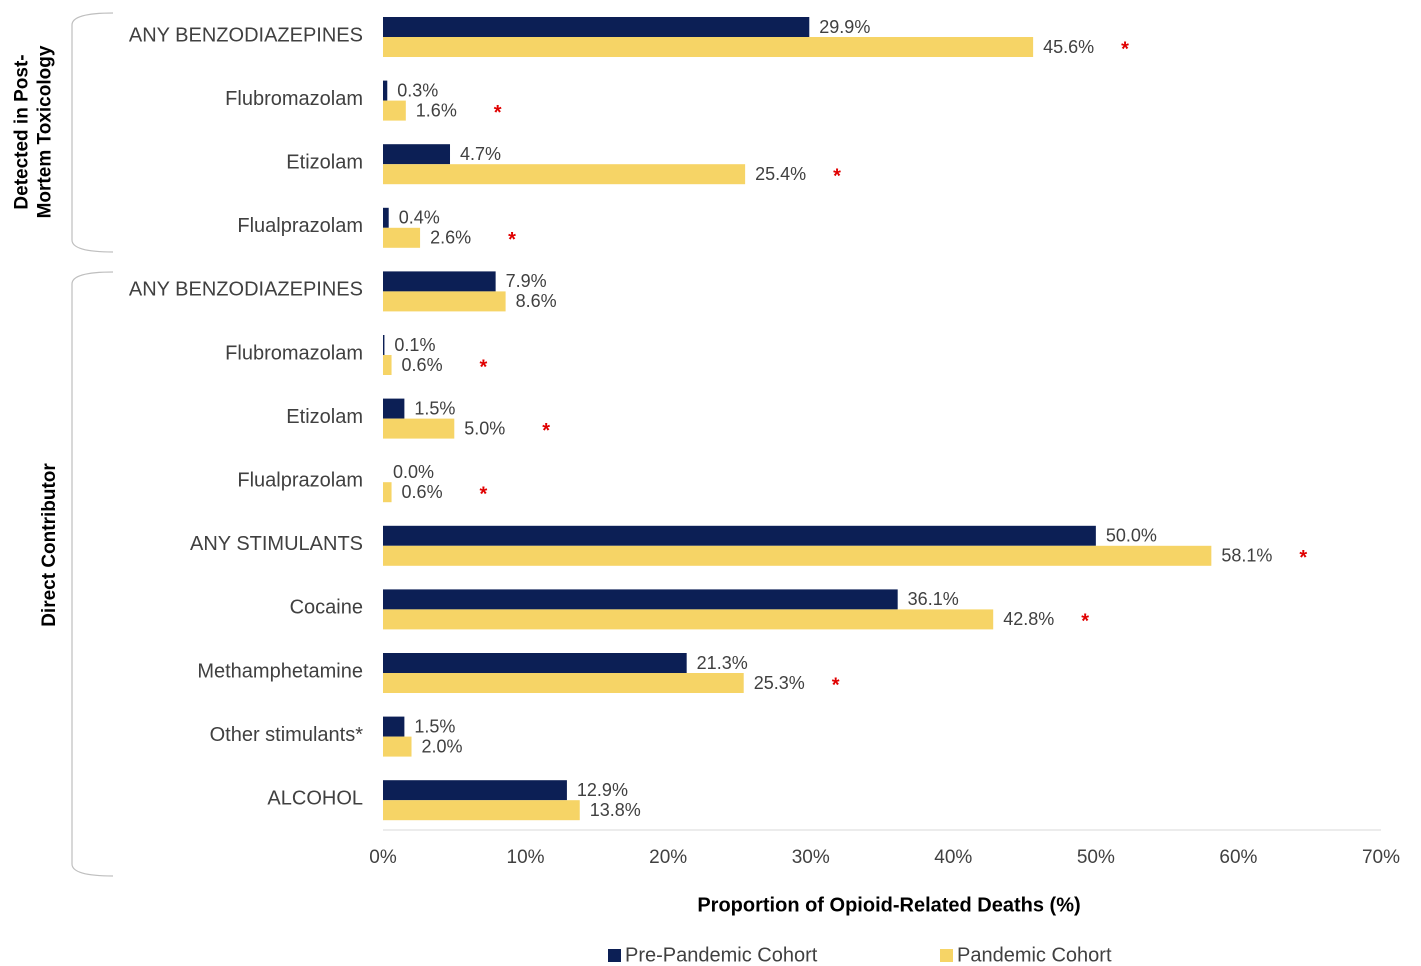 This screenshot has height=966, width=1421. I want to click on x-tick-label: 60%, so click(1238, 857).